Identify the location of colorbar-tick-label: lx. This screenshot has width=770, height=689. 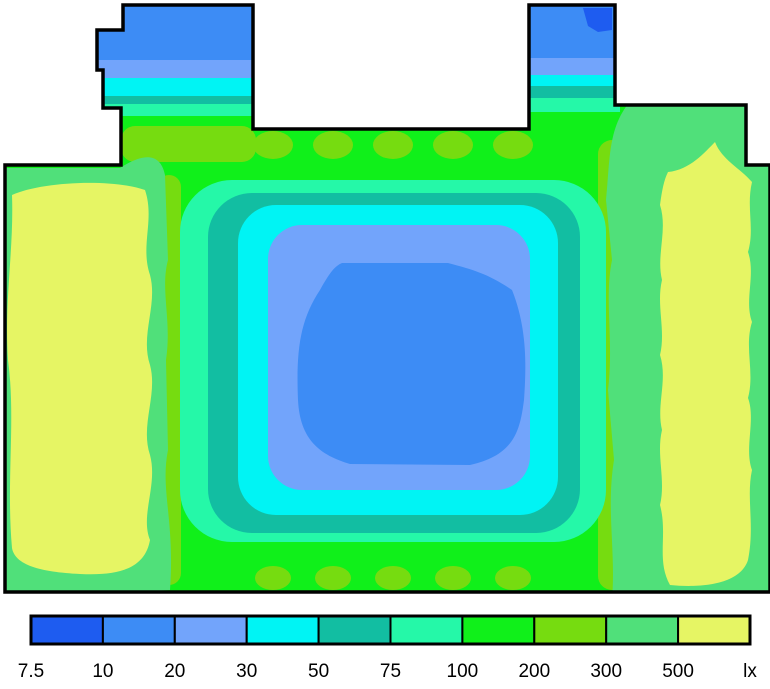
(750, 671).